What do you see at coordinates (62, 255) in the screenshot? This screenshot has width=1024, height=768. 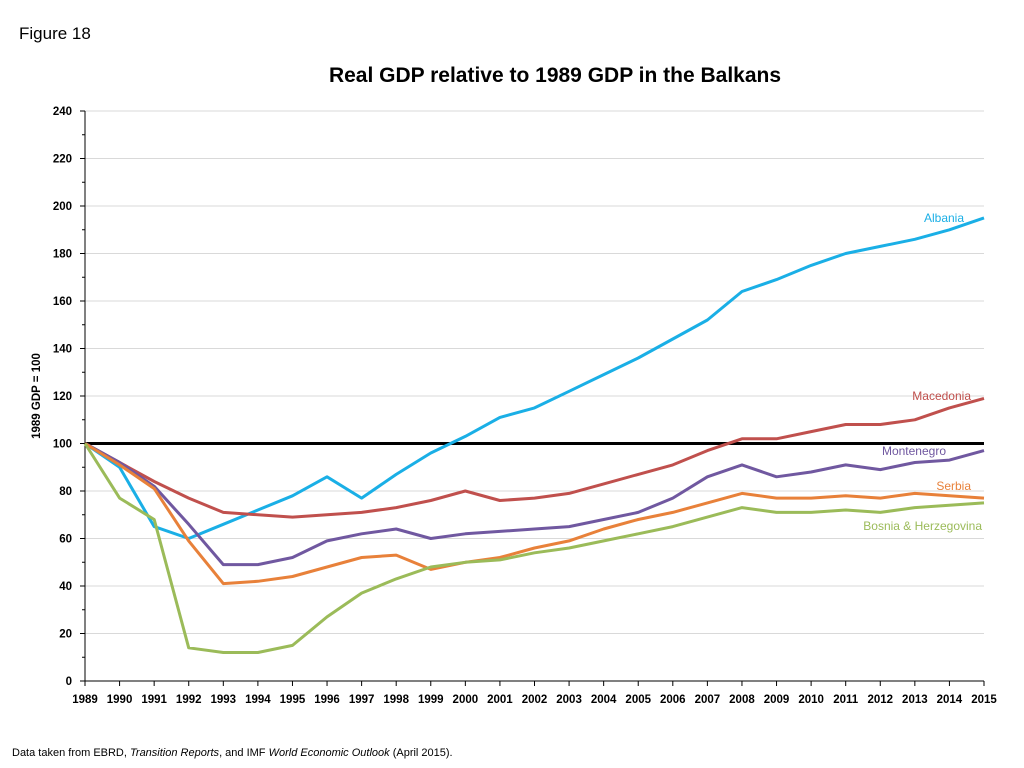 I see `y-tick-label: 180` at bounding box center [62, 255].